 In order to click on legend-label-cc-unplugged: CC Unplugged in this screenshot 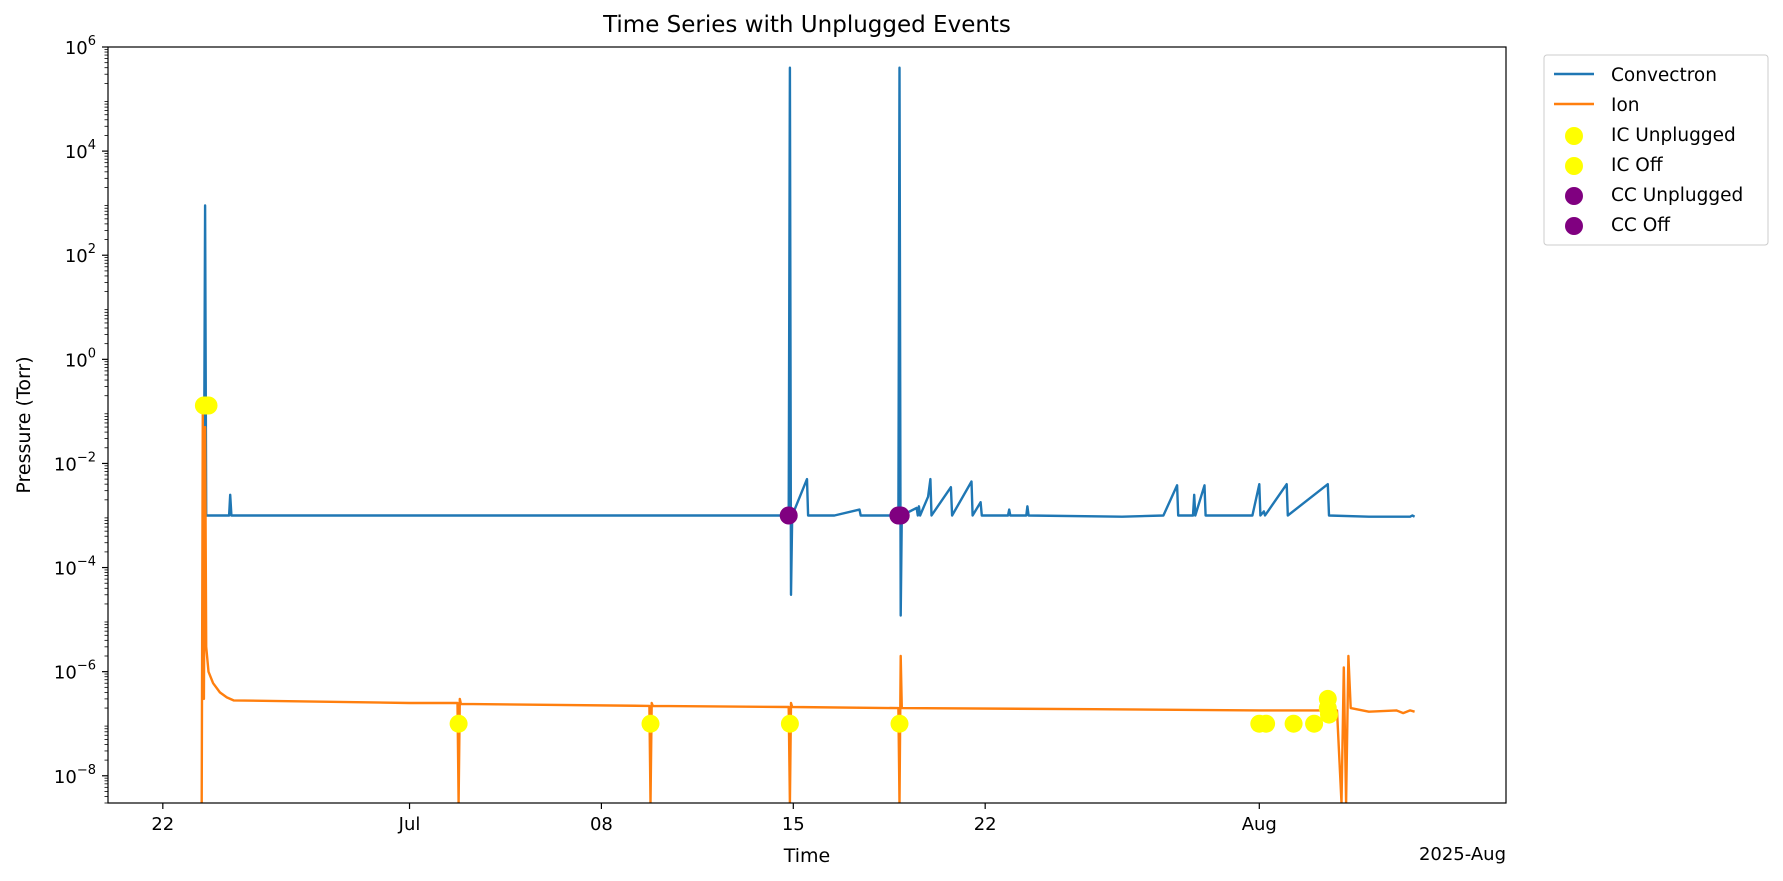, I will do `click(1677, 195)`.